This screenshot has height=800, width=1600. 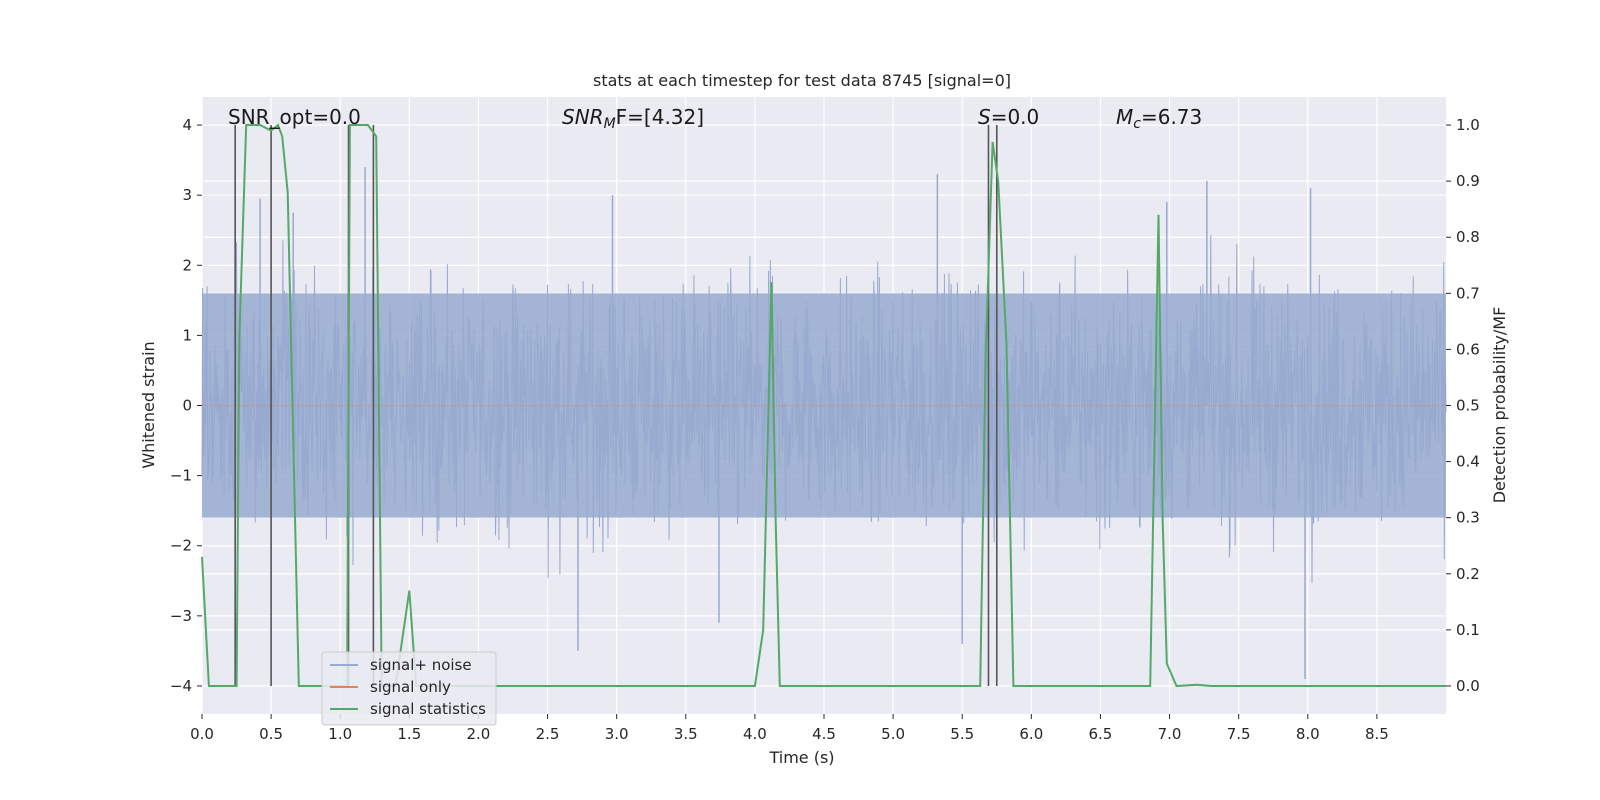 I want to click on y-tick-label-left: 0, so click(x=187, y=406).